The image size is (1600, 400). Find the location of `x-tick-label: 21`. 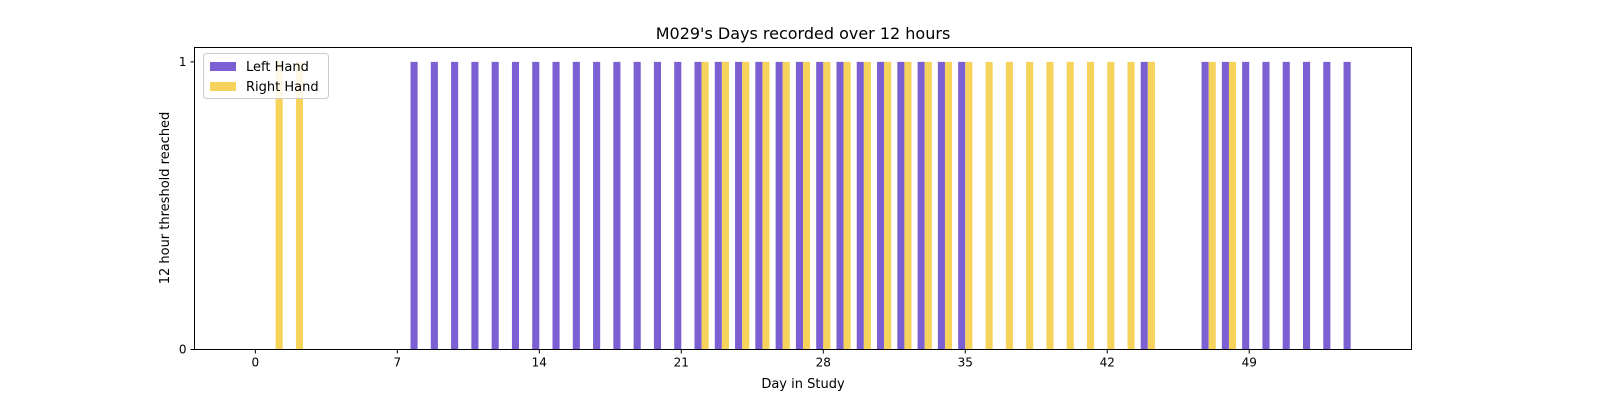

x-tick-label: 21 is located at coordinates (681, 363).